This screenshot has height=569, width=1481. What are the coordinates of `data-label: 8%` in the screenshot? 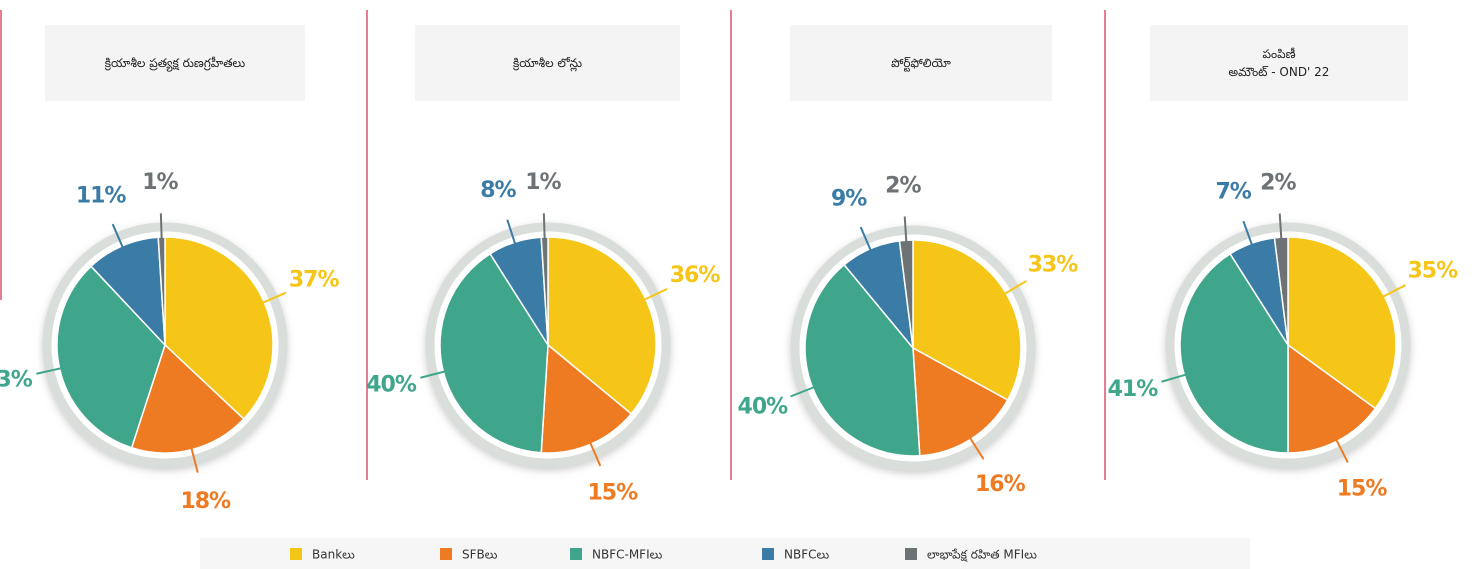 It's located at (498, 190).